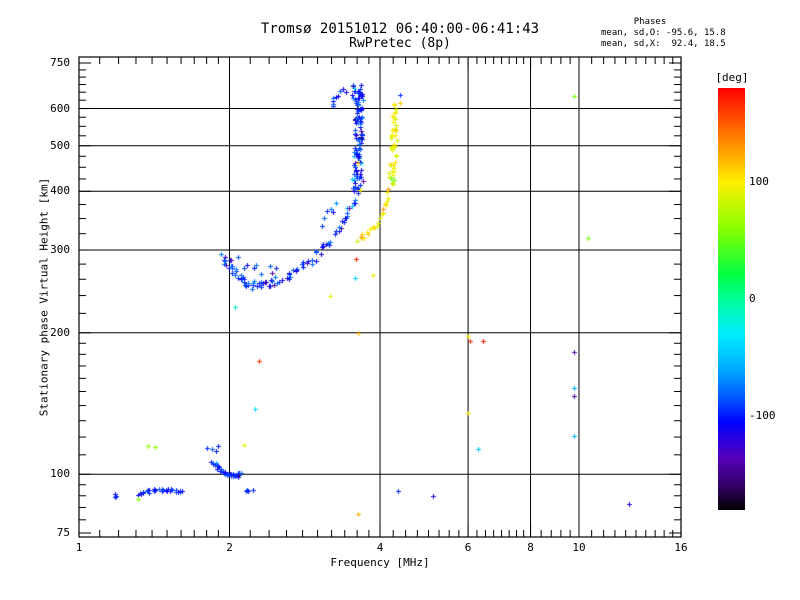  What do you see at coordinates (762, 416) in the screenshot?
I see `colorbar-tick-label: -100` at bounding box center [762, 416].